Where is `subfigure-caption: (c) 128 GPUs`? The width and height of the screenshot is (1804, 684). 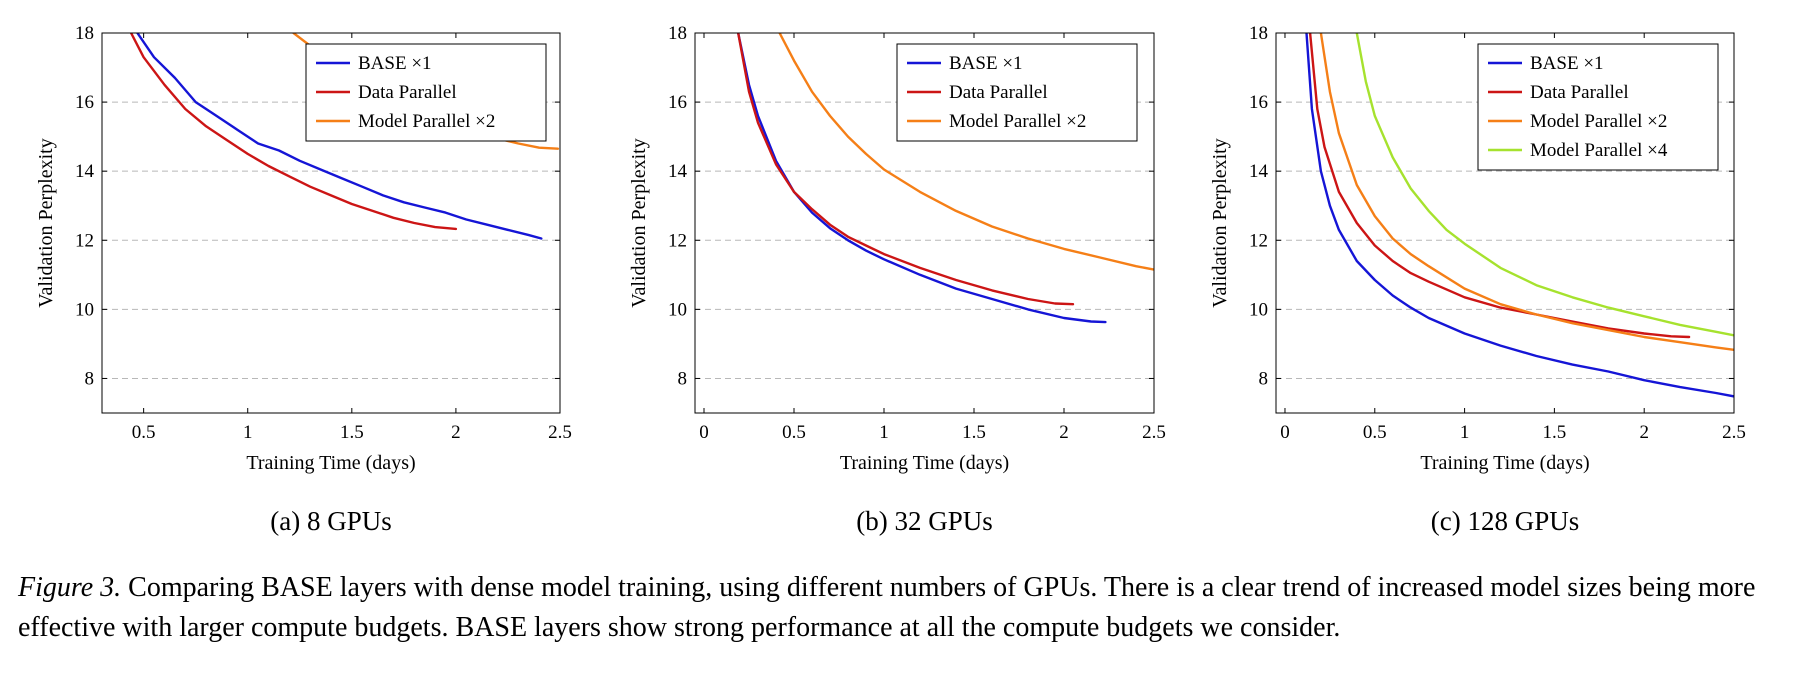 subfigure-caption: (c) 128 GPUs is located at coordinates (1505, 521).